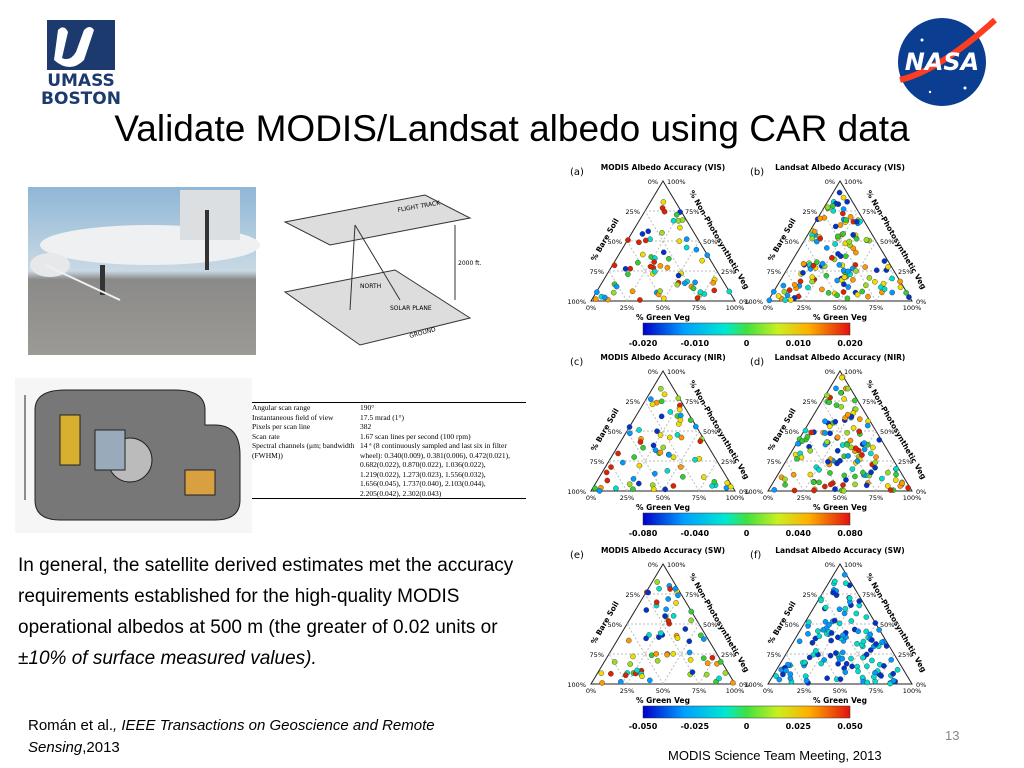  I want to click on panel-letter: (d), so click(757, 362).